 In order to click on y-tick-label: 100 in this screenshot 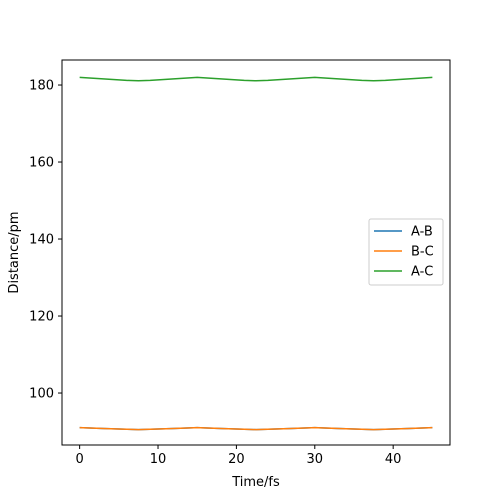, I will do `click(41, 394)`.